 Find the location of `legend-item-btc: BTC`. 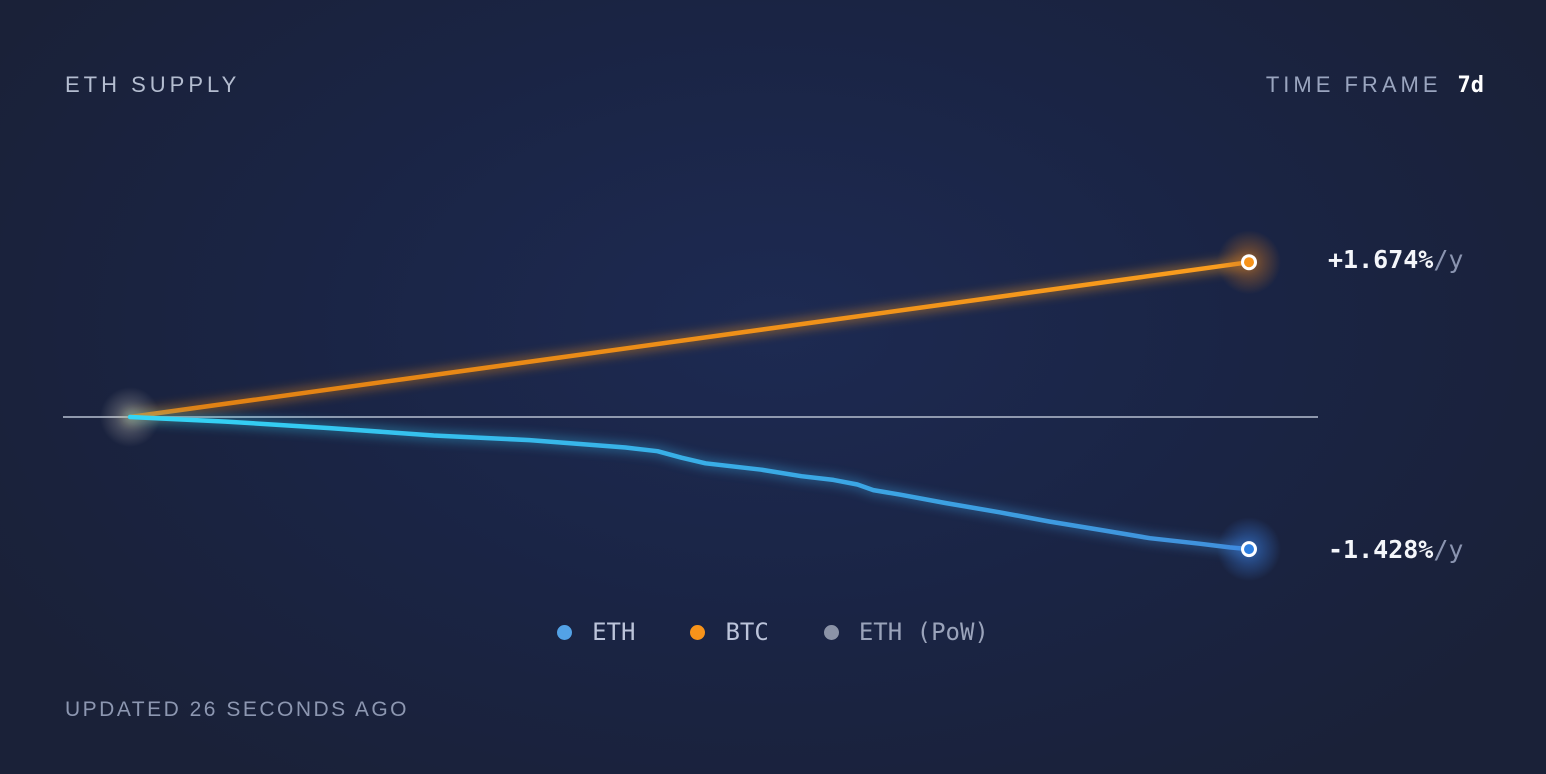

legend-item-btc: BTC is located at coordinates (729, 632).